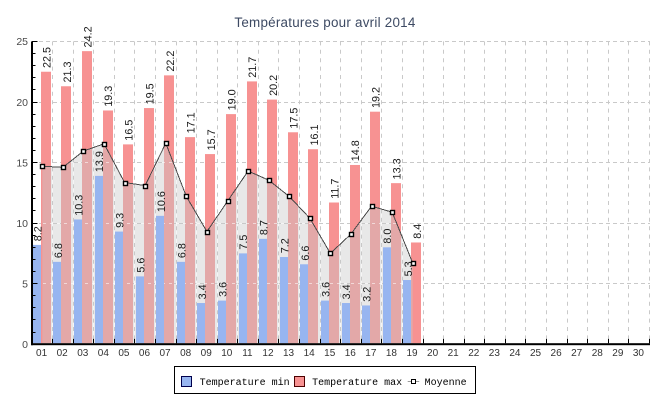 The height and width of the screenshot is (400, 650). Describe the element at coordinates (100, 161) in the screenshot. I see `svg-text: 13.9` at that location.